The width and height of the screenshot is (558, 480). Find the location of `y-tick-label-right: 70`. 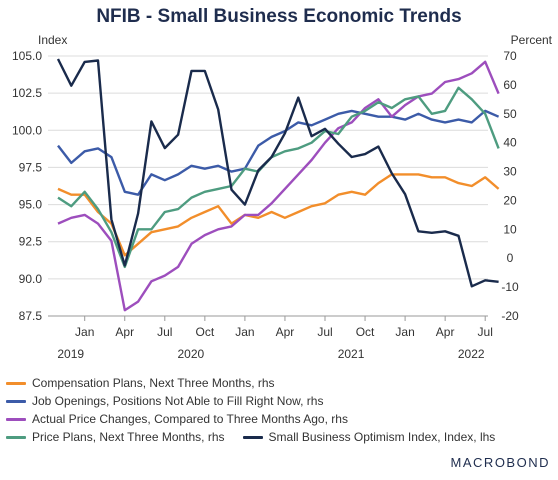

y-tick-label-right: 70 is located at coordinates (510, 56).